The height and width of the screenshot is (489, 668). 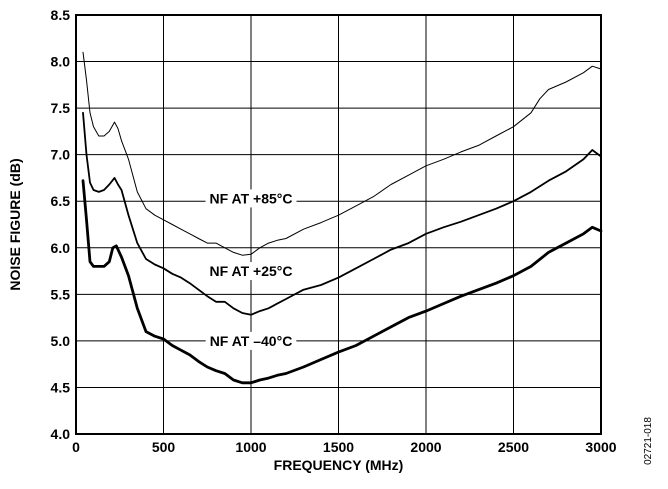 I want to click on y-tick-label: 5.5, so click(x=61, y=294).